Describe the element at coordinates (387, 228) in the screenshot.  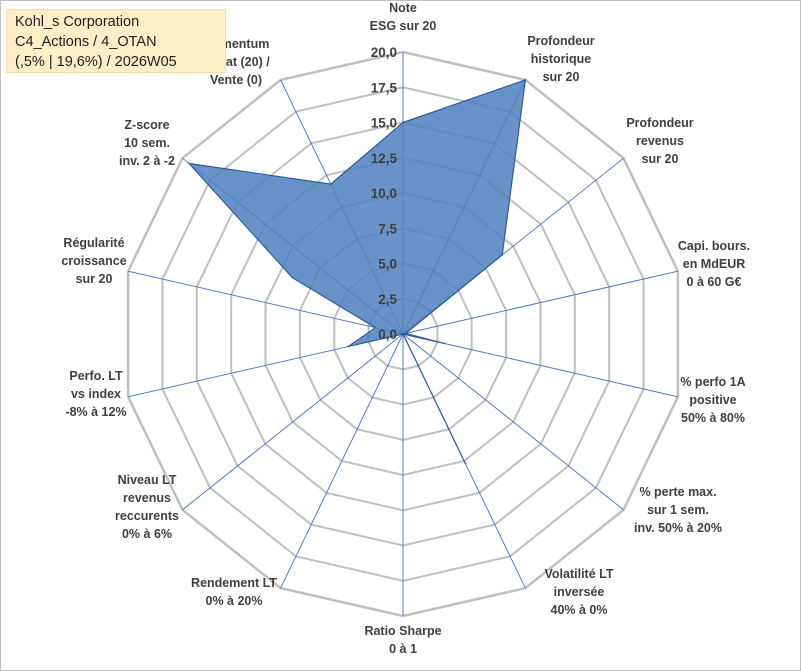
I see `r-tick-label: 7,5` at that location.